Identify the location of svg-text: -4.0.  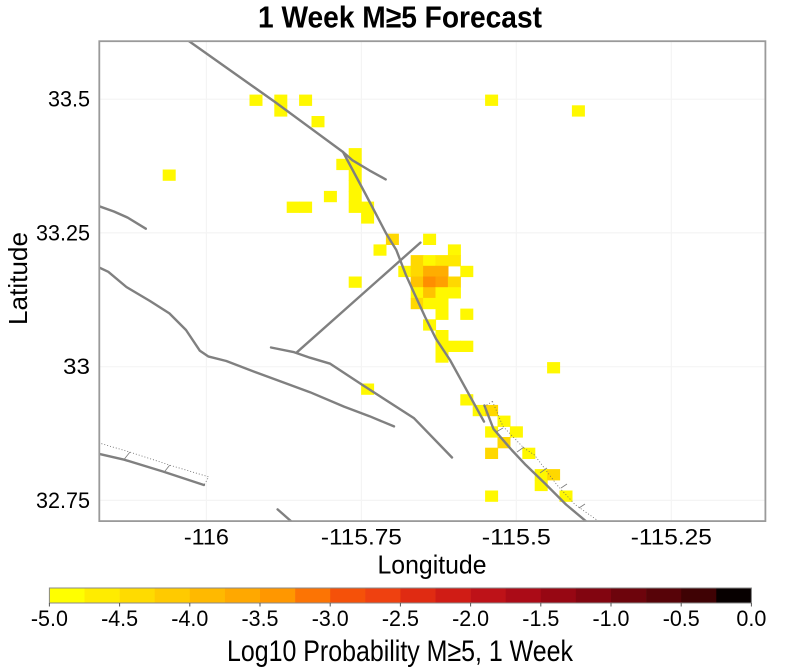
(189, 618).